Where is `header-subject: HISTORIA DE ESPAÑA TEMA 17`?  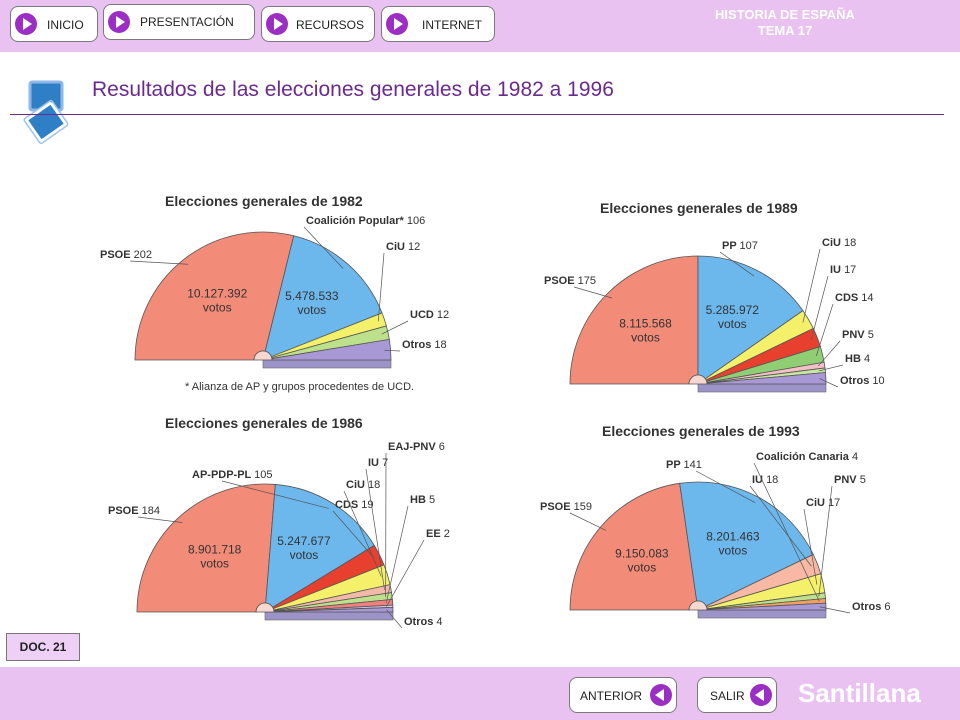 header-subject: HISTORIA DE ESPAÑA TEMA 17 is located at coordinates (785, 23).